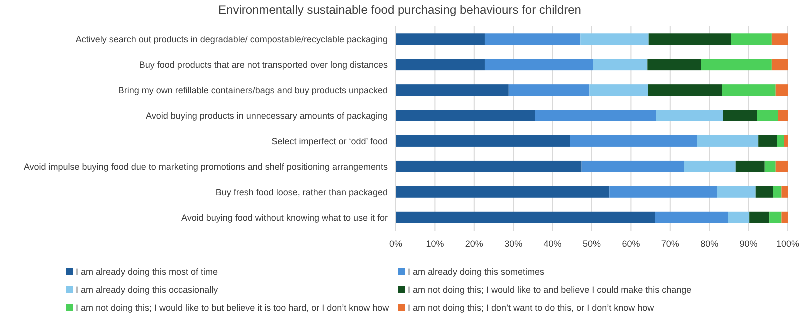 The height and width of the screenshot is (321, 800). Describe the element at coordinates (253, 90) in the screenshot. I see `y-tick-label: Bring my own refillable containers/bags and buy products unpacked` at that location.